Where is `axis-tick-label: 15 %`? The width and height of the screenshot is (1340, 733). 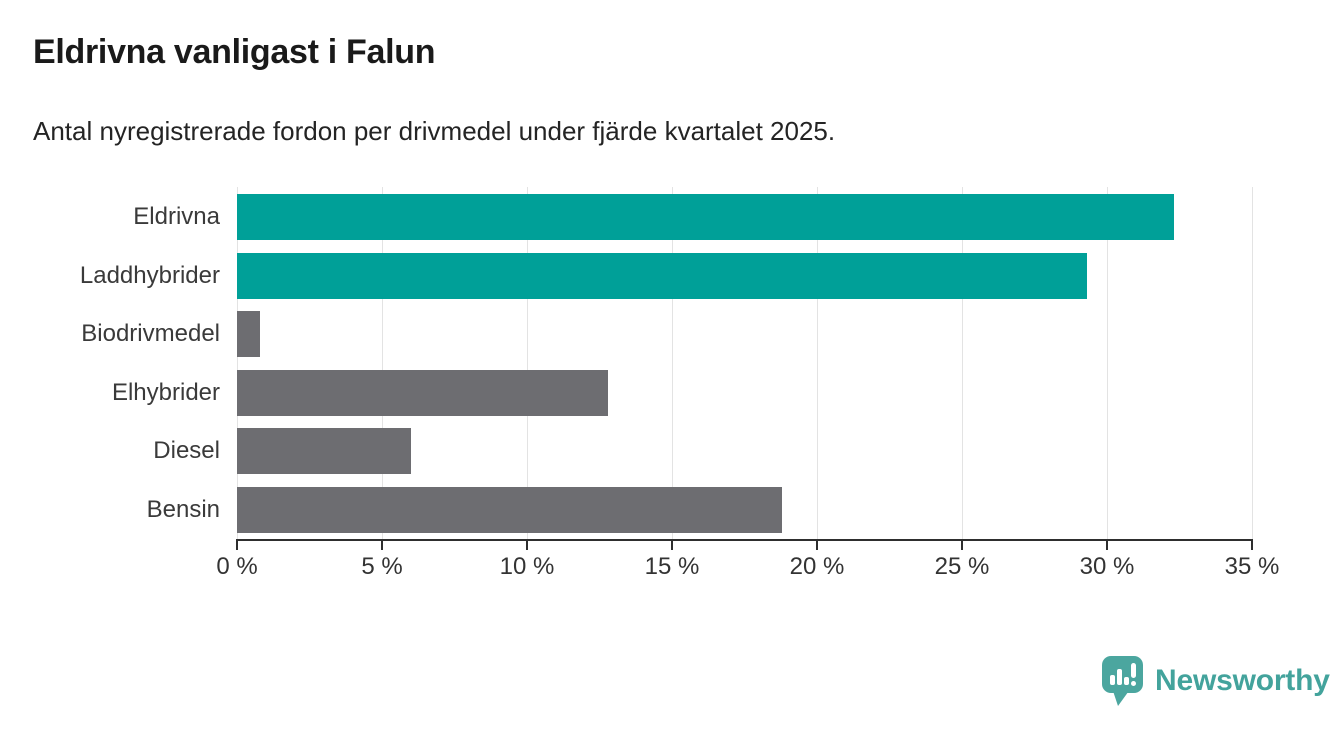
axis-tick-label: 15 % is located at coordinates (672, 566).